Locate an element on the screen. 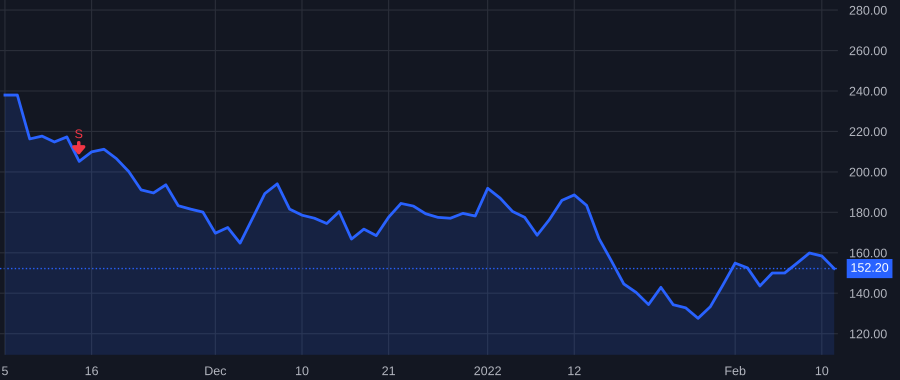  annotation: S is located at coordinates (78, 133).